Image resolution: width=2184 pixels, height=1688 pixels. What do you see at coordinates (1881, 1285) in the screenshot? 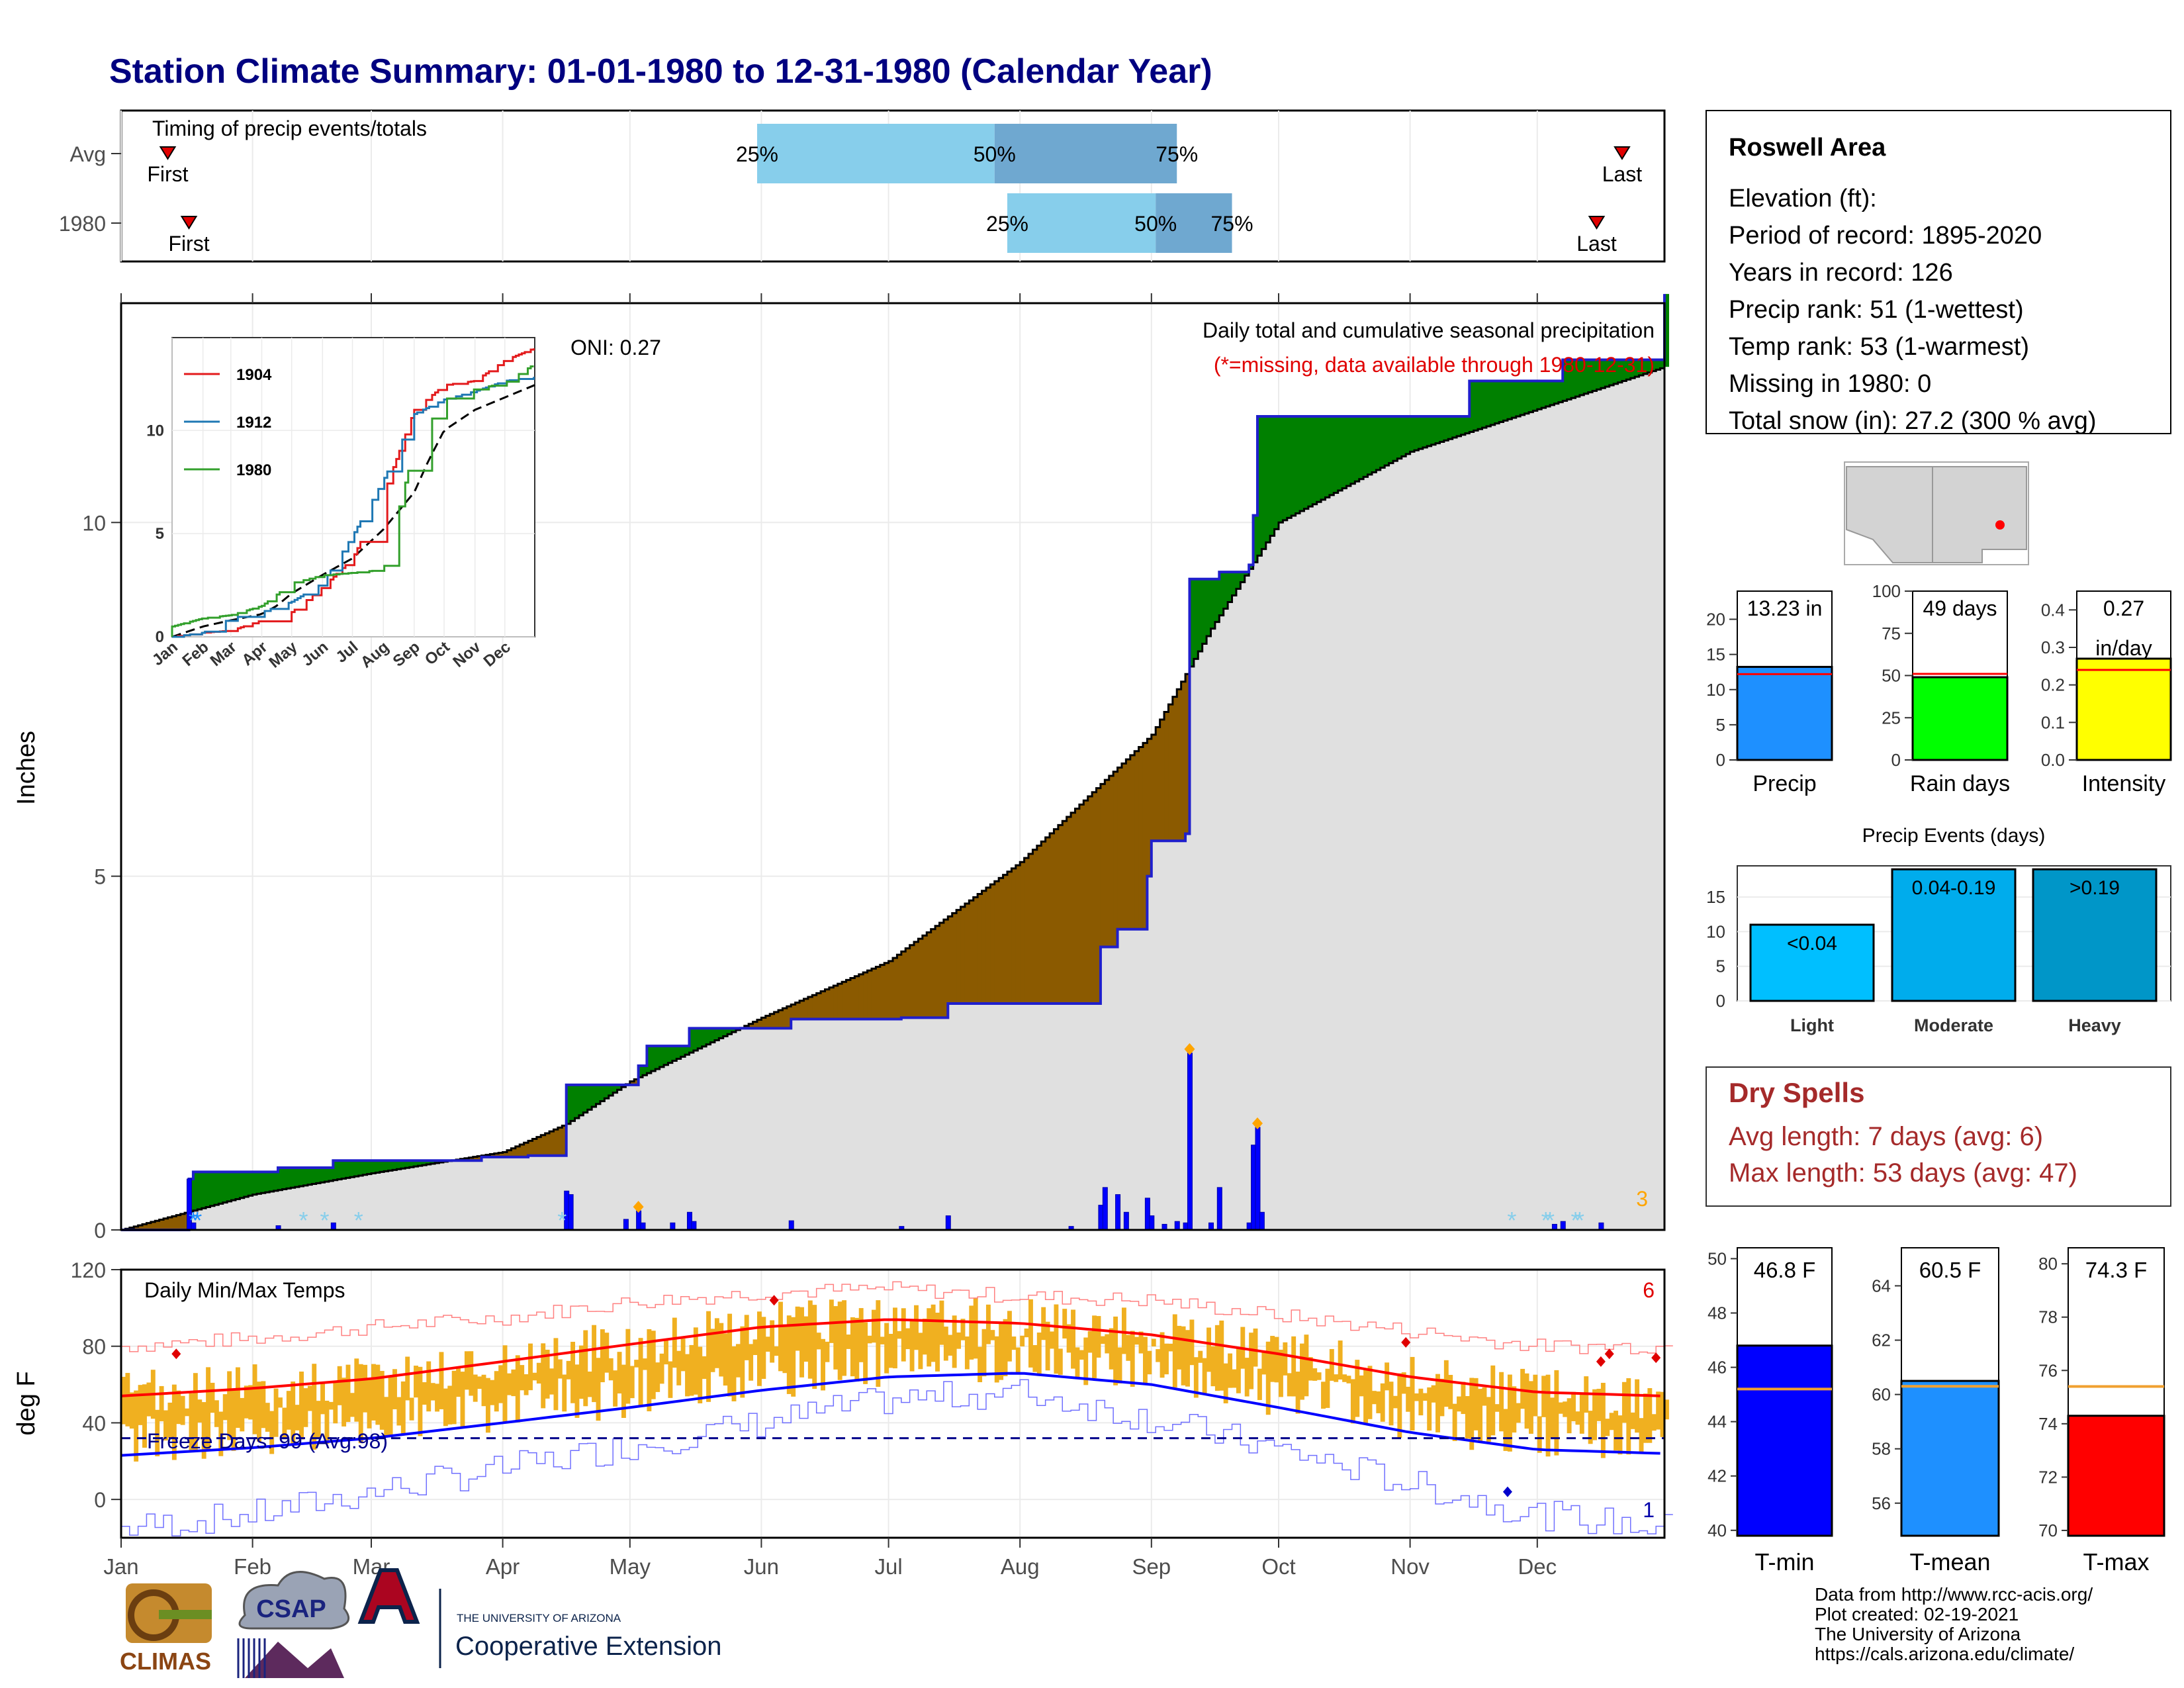
I see `tsum-ytick: 64` at bounding box center [1881, 1285].